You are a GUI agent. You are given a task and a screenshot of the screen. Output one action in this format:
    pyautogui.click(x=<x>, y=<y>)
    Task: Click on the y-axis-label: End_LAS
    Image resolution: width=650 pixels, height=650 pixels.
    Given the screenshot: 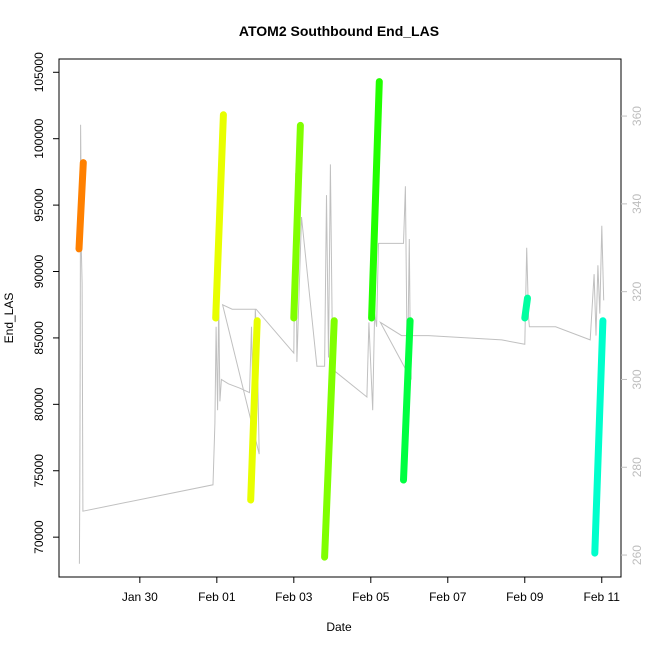 What is the action you would take?
    pyautogui.click(x=9, y=318)
    